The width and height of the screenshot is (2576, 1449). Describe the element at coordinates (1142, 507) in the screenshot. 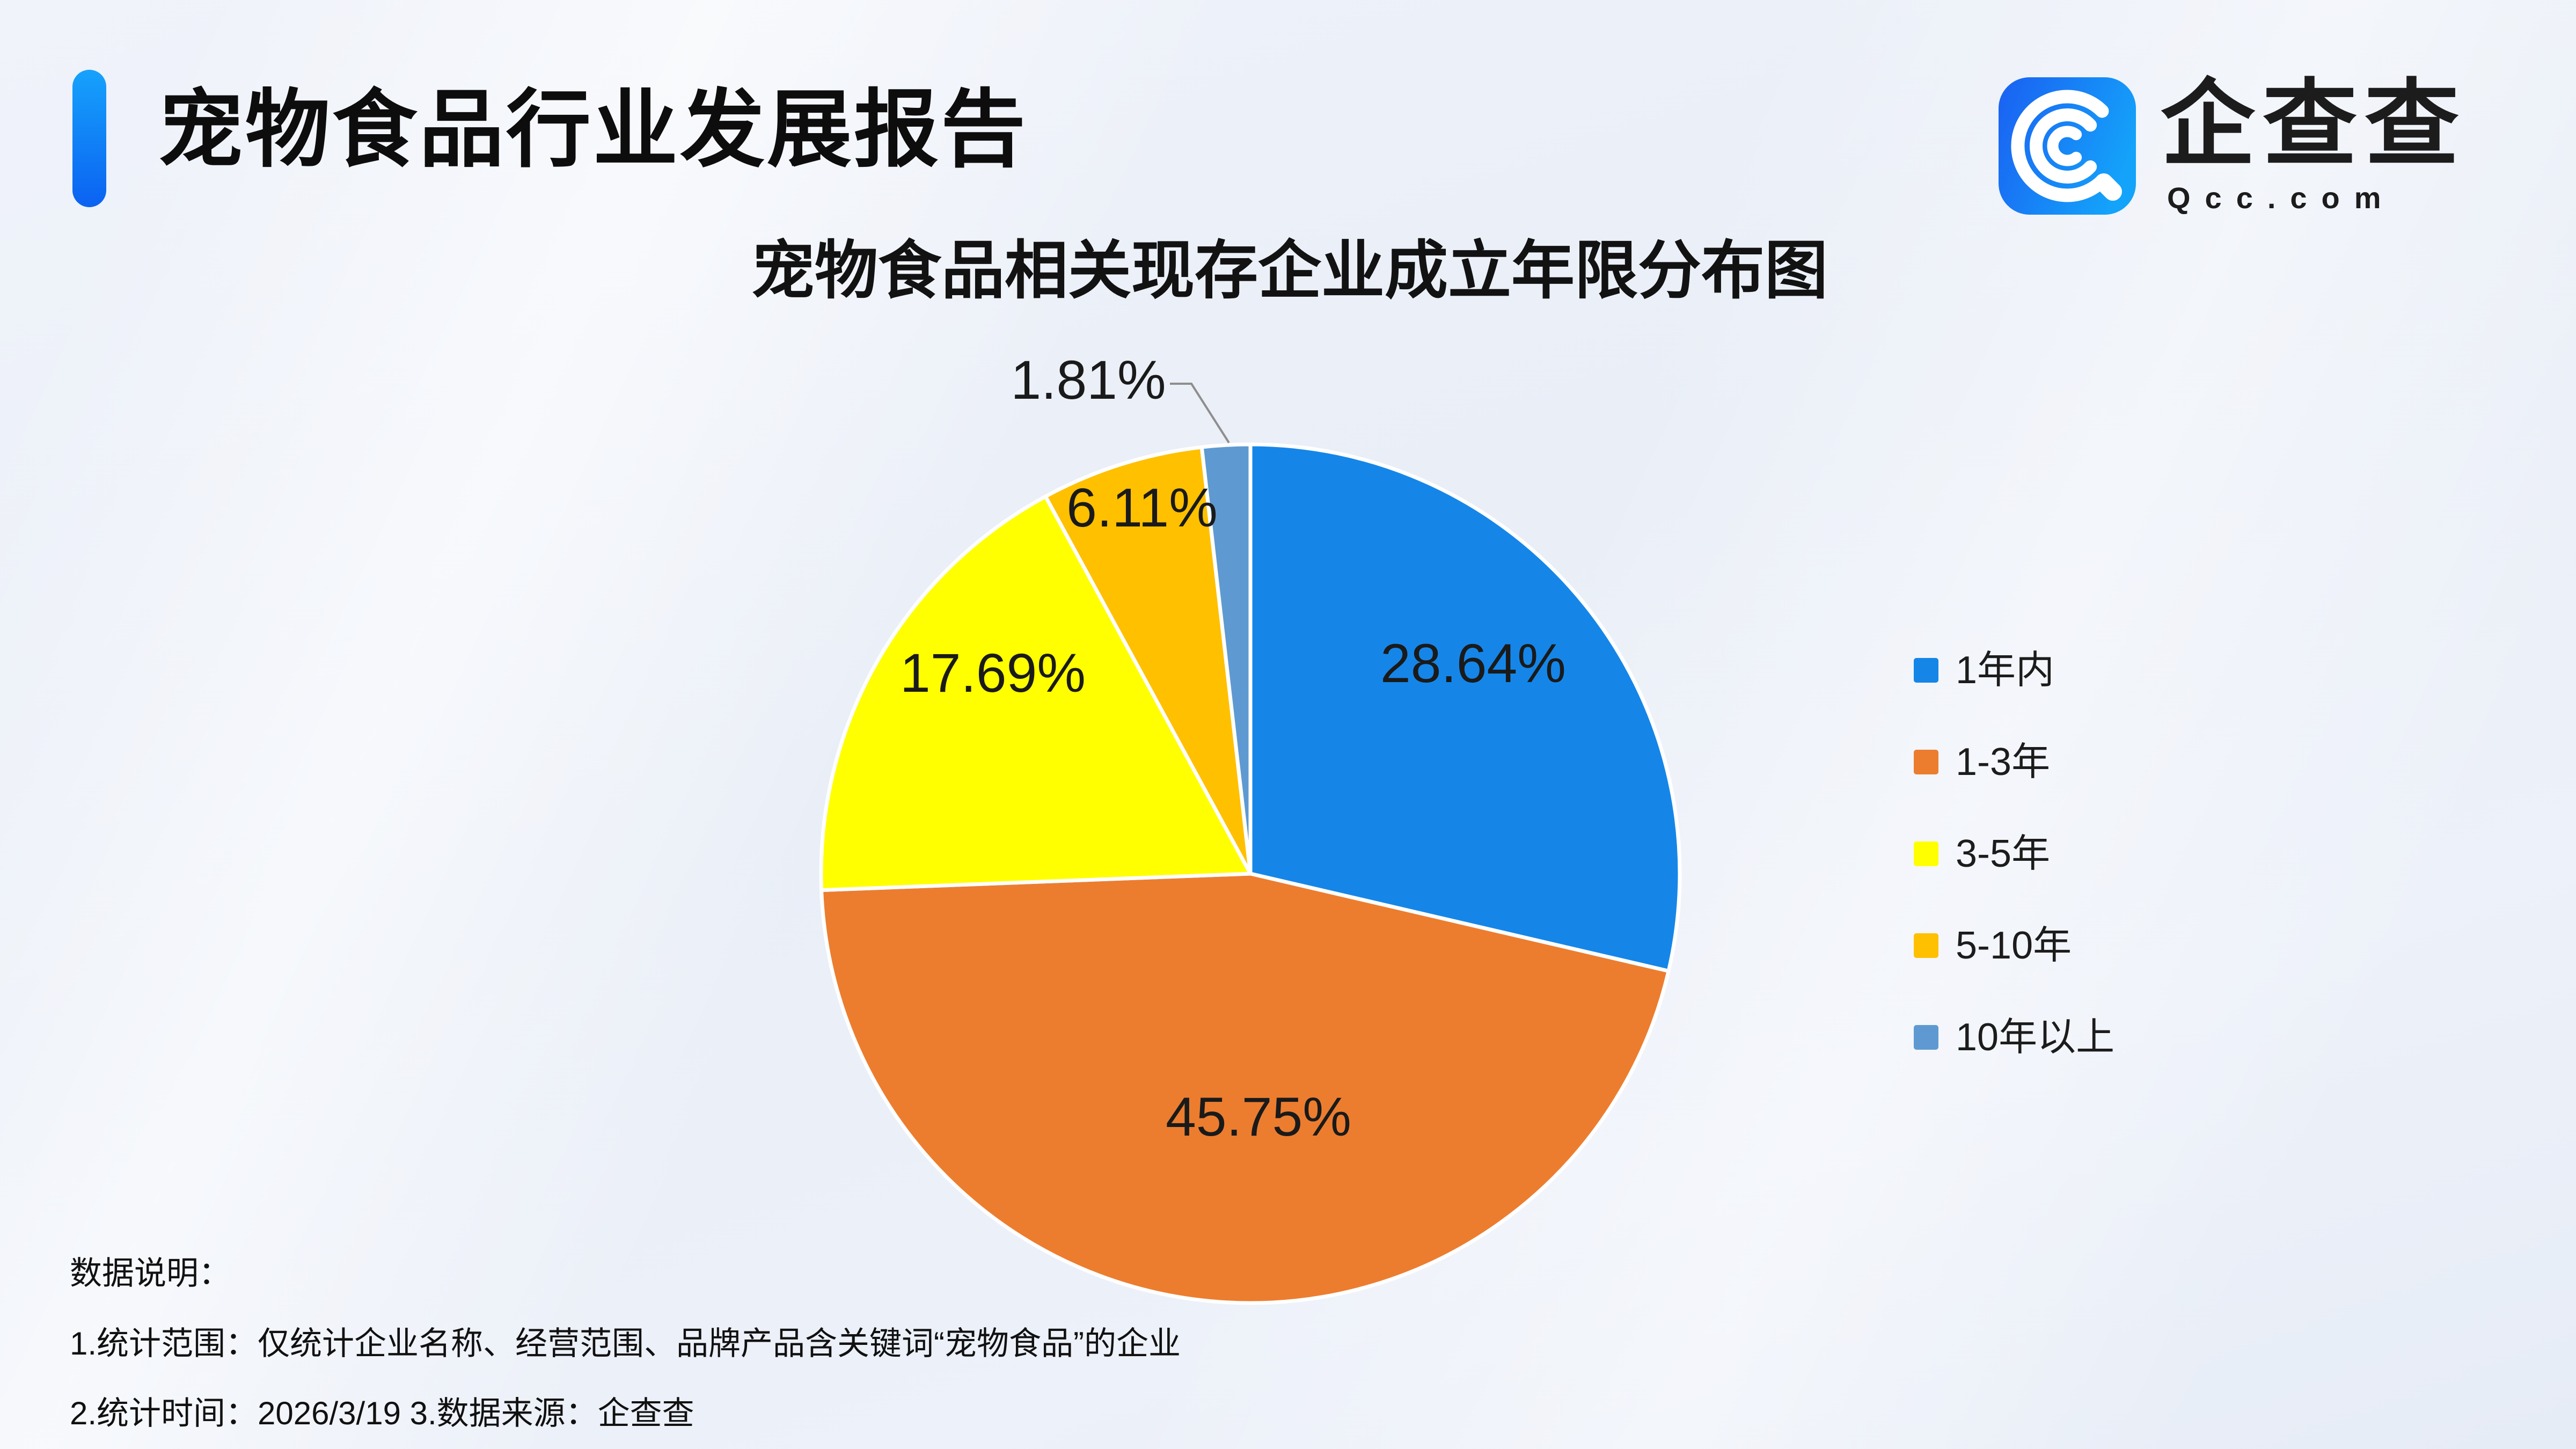

I see `pie-value-label: 6.11%` at that location.